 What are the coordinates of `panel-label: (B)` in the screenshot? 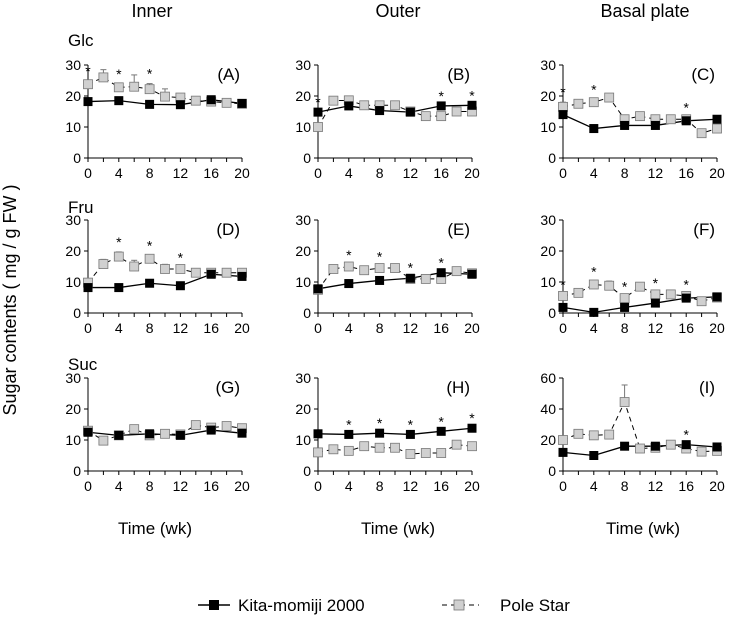 It's located at (458, 74).